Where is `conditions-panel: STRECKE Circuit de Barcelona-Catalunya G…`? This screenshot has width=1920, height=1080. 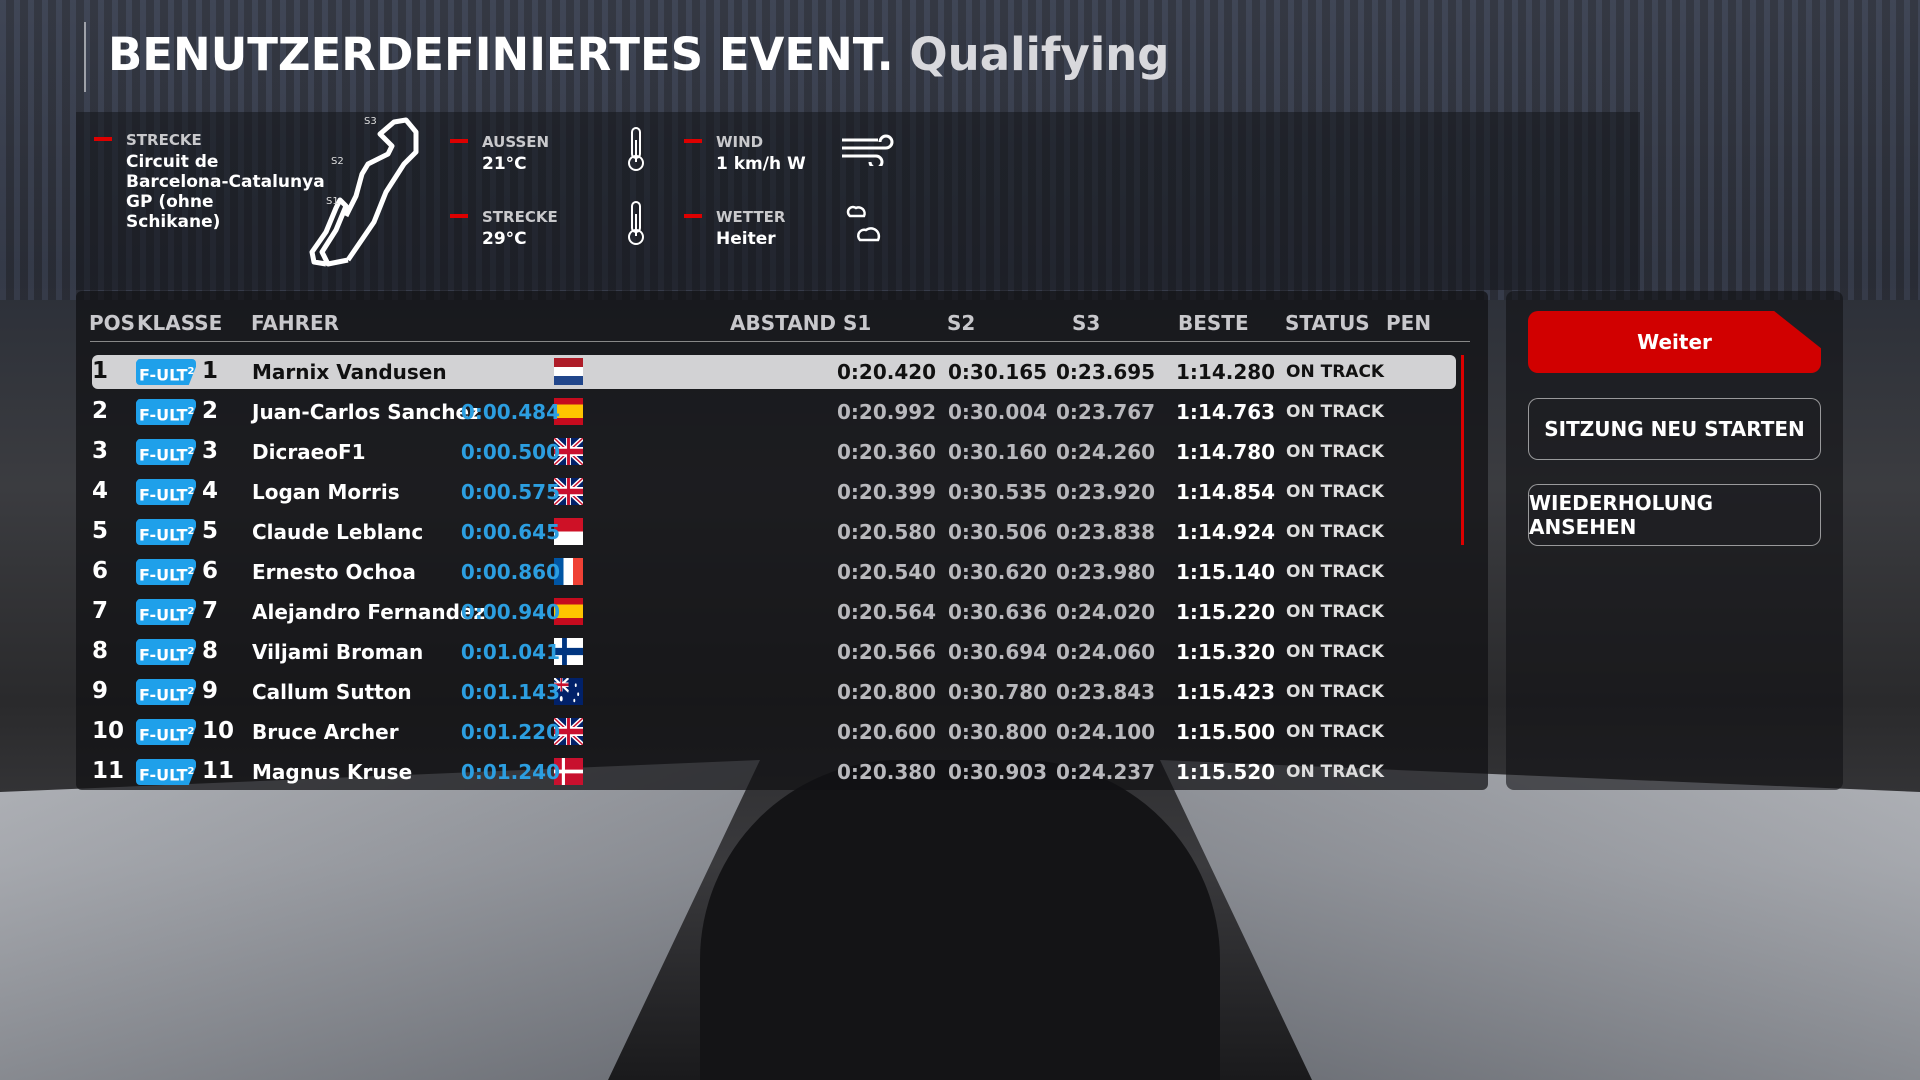 conditions-panel: STRECKE Circuit de Barcelona-Catalunya G… is located at coordinates (858, 201).